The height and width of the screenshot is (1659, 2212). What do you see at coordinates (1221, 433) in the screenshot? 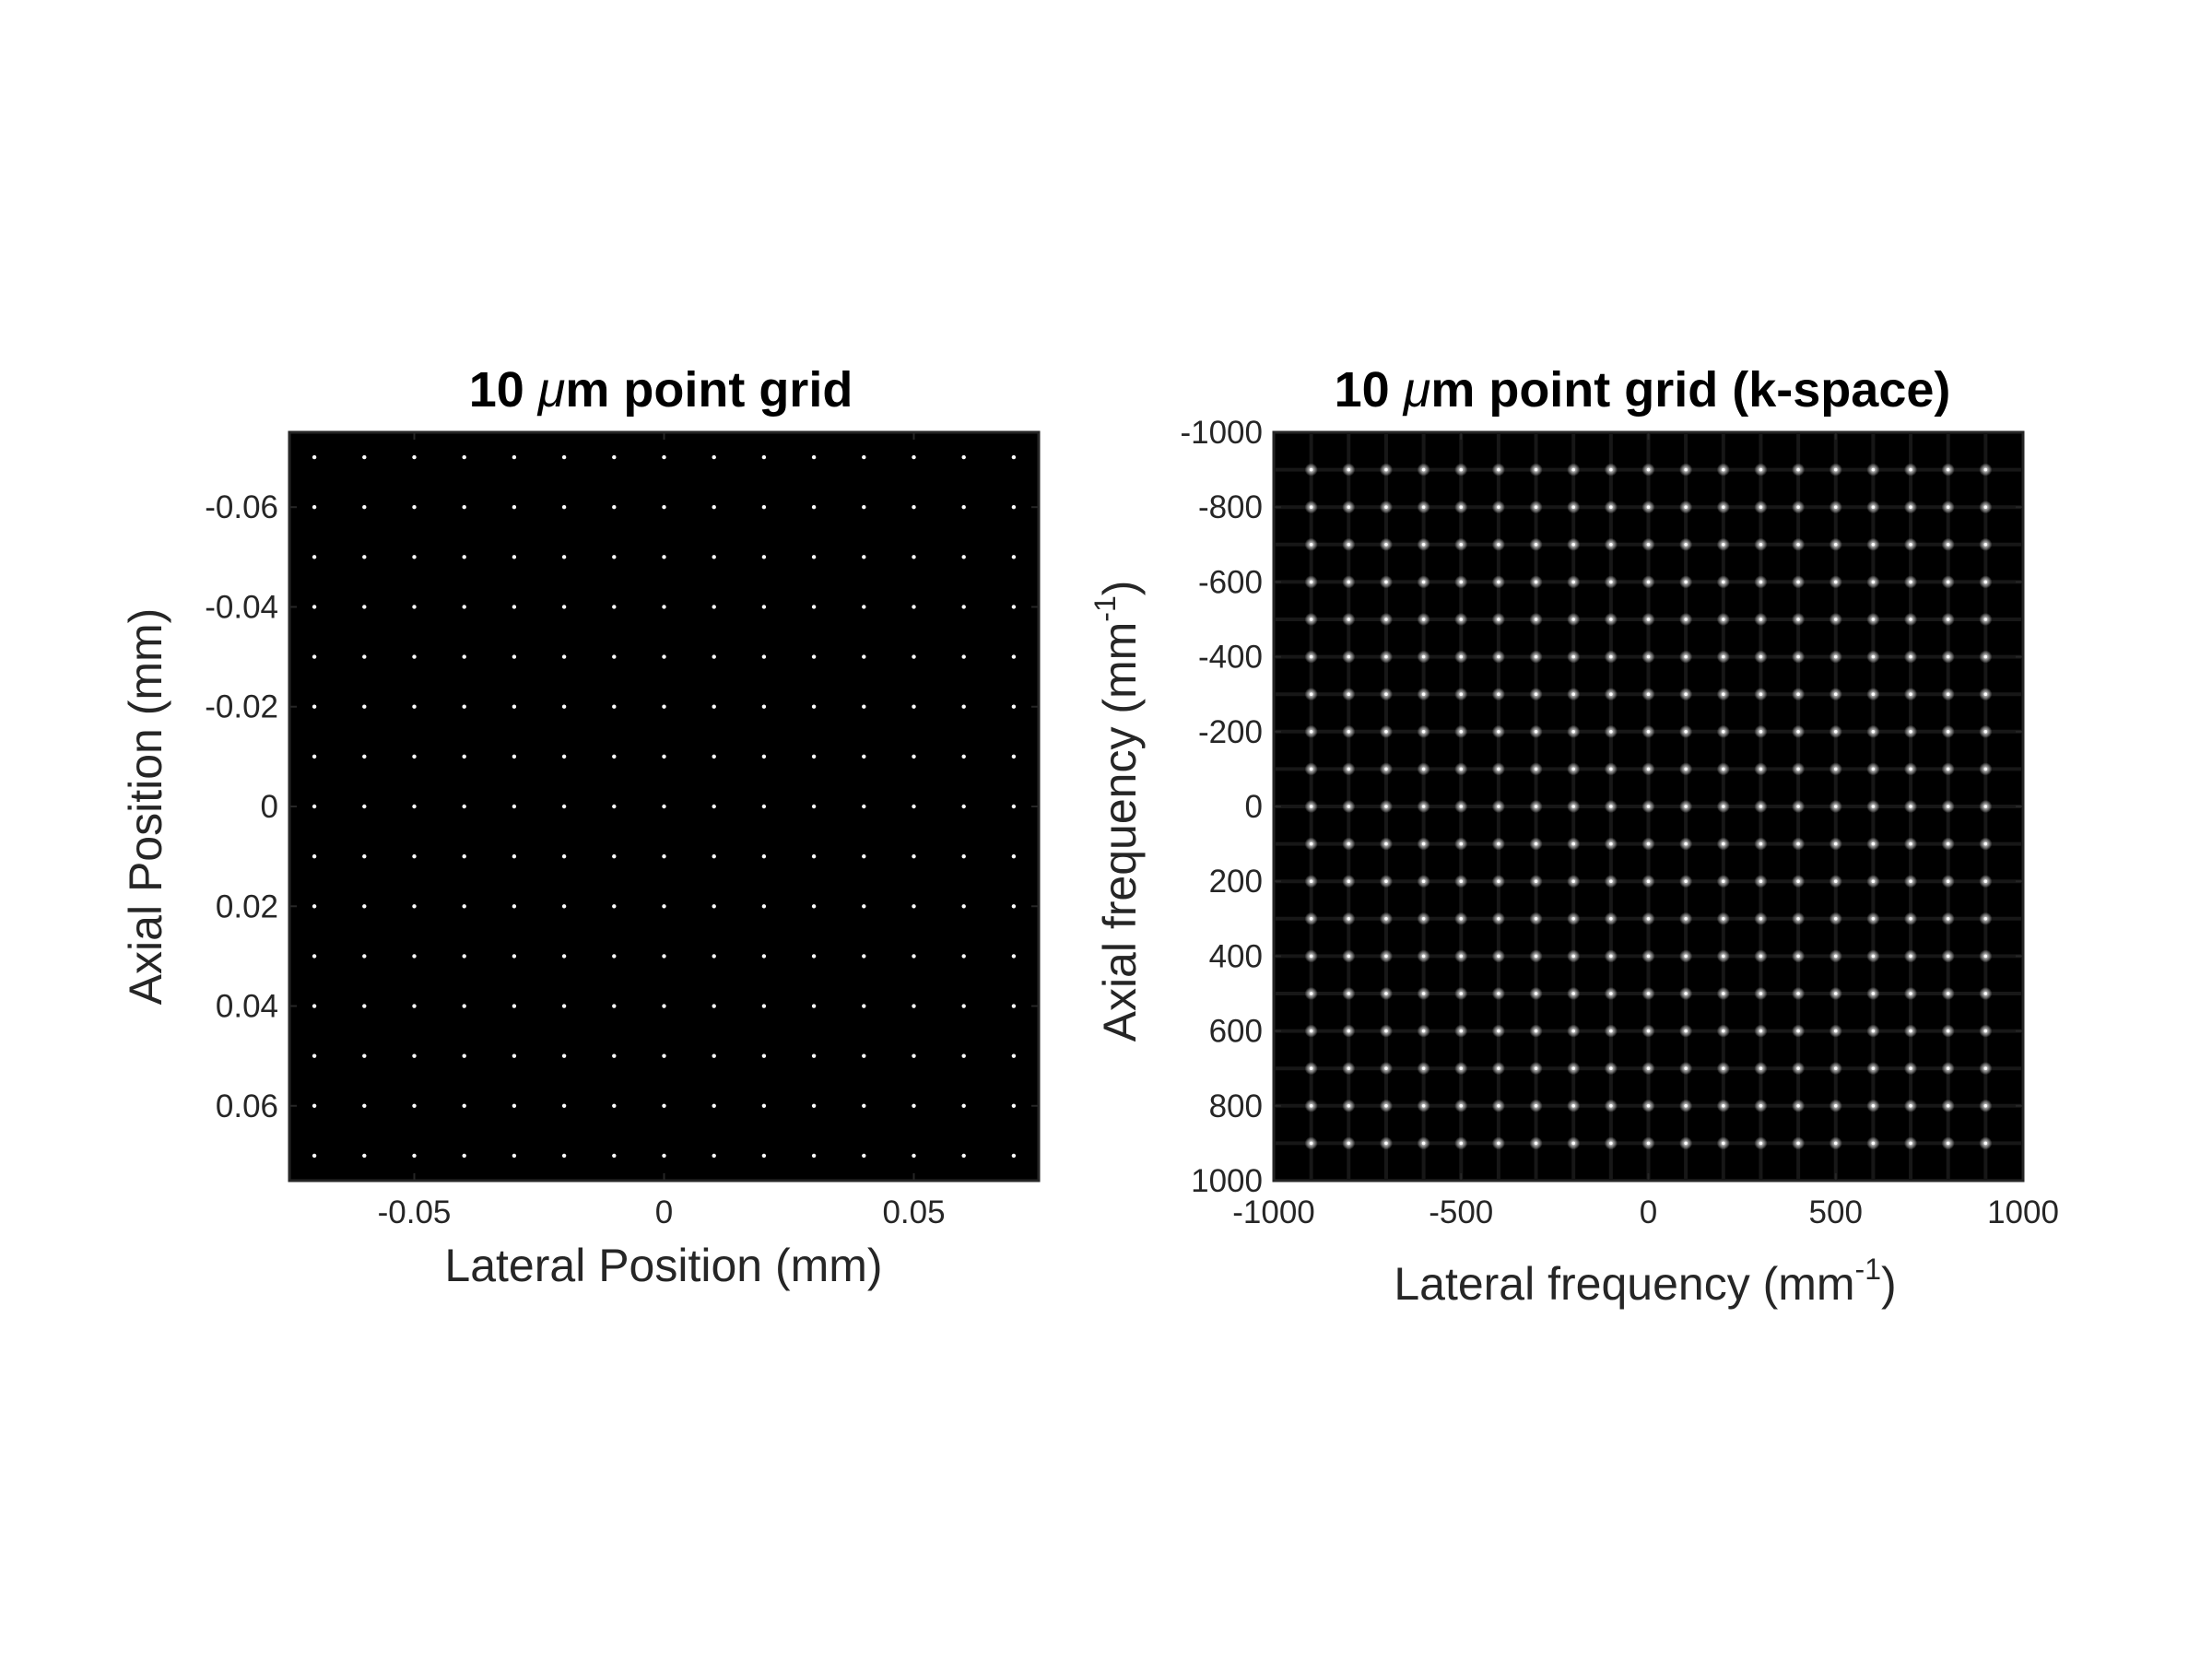
I see `y-tick-label: -1000` at bounding box center [1221, 433].